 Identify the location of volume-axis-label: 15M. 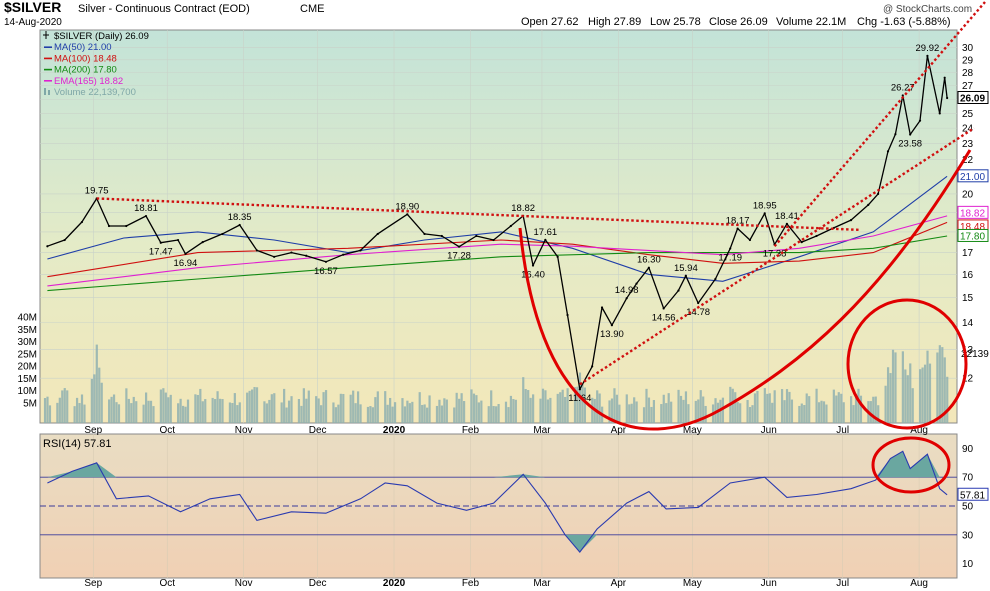
(27, 379).